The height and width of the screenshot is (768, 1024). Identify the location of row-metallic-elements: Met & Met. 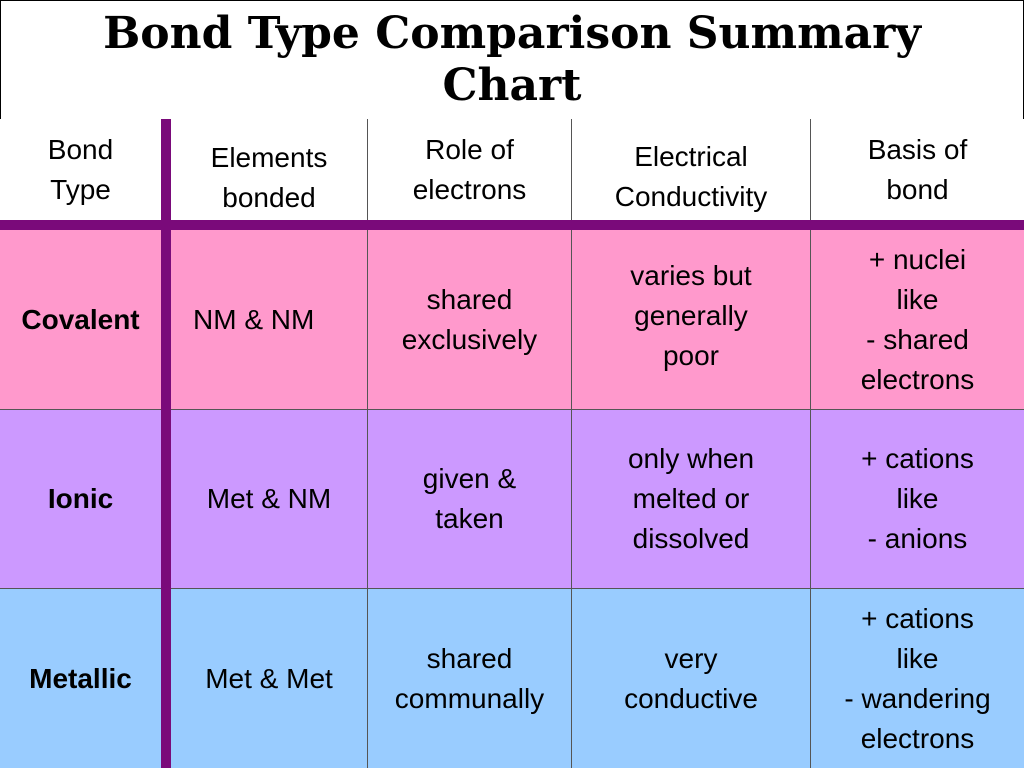
(269, 678).